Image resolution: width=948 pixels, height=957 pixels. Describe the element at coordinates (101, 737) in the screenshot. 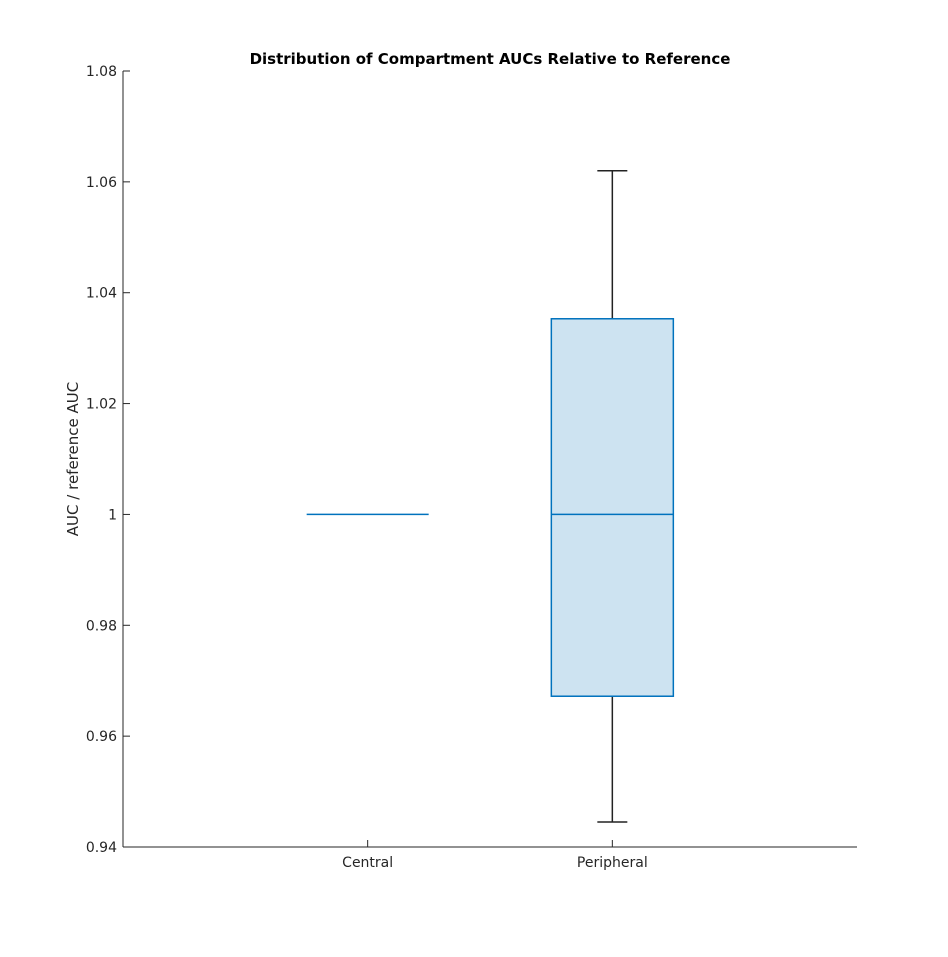

I see `y-tick-label: 0.96` at that location.